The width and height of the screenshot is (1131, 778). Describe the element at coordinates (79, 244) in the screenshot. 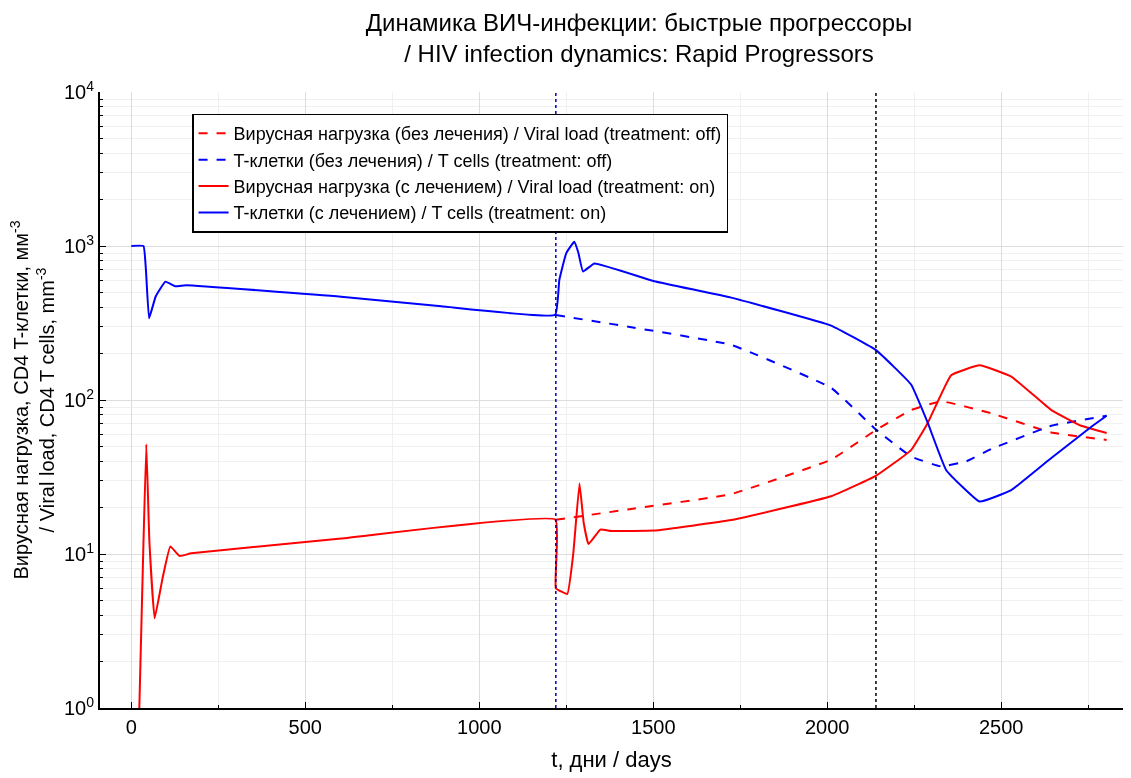

I see `y-tick-label: 10$^{3}$` at that location.